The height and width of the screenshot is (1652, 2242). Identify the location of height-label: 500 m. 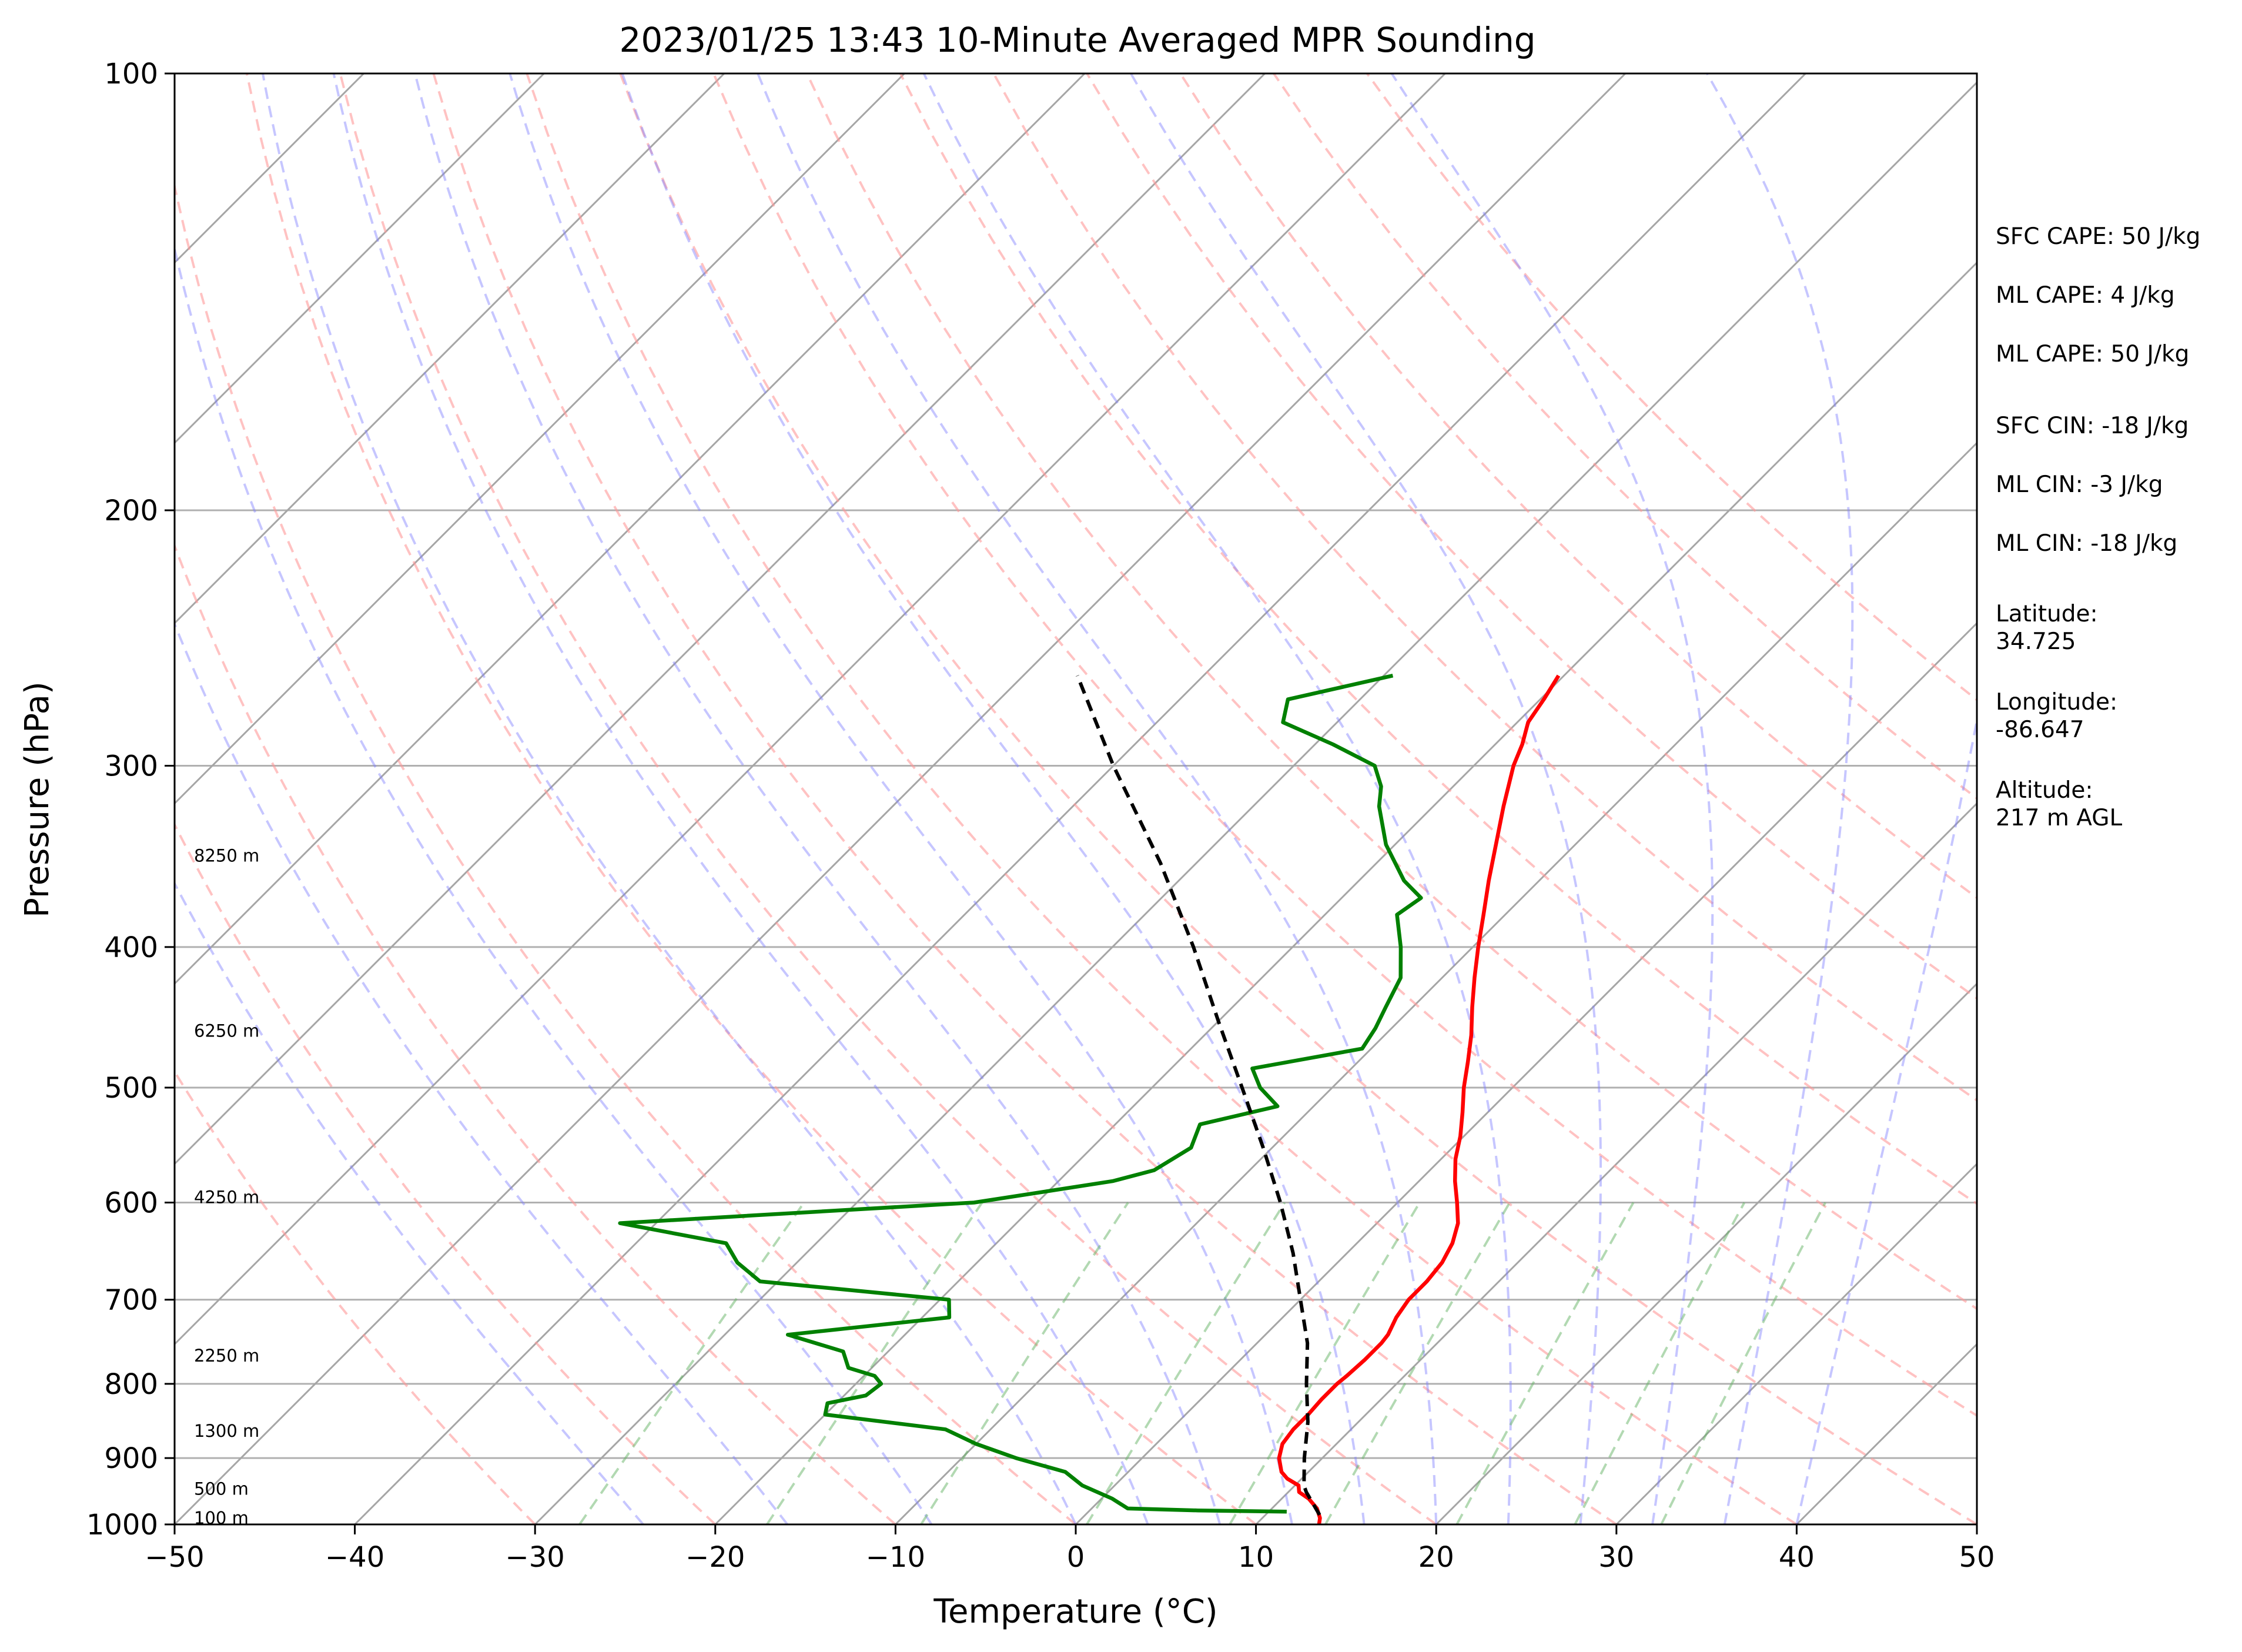
(222, 1489).